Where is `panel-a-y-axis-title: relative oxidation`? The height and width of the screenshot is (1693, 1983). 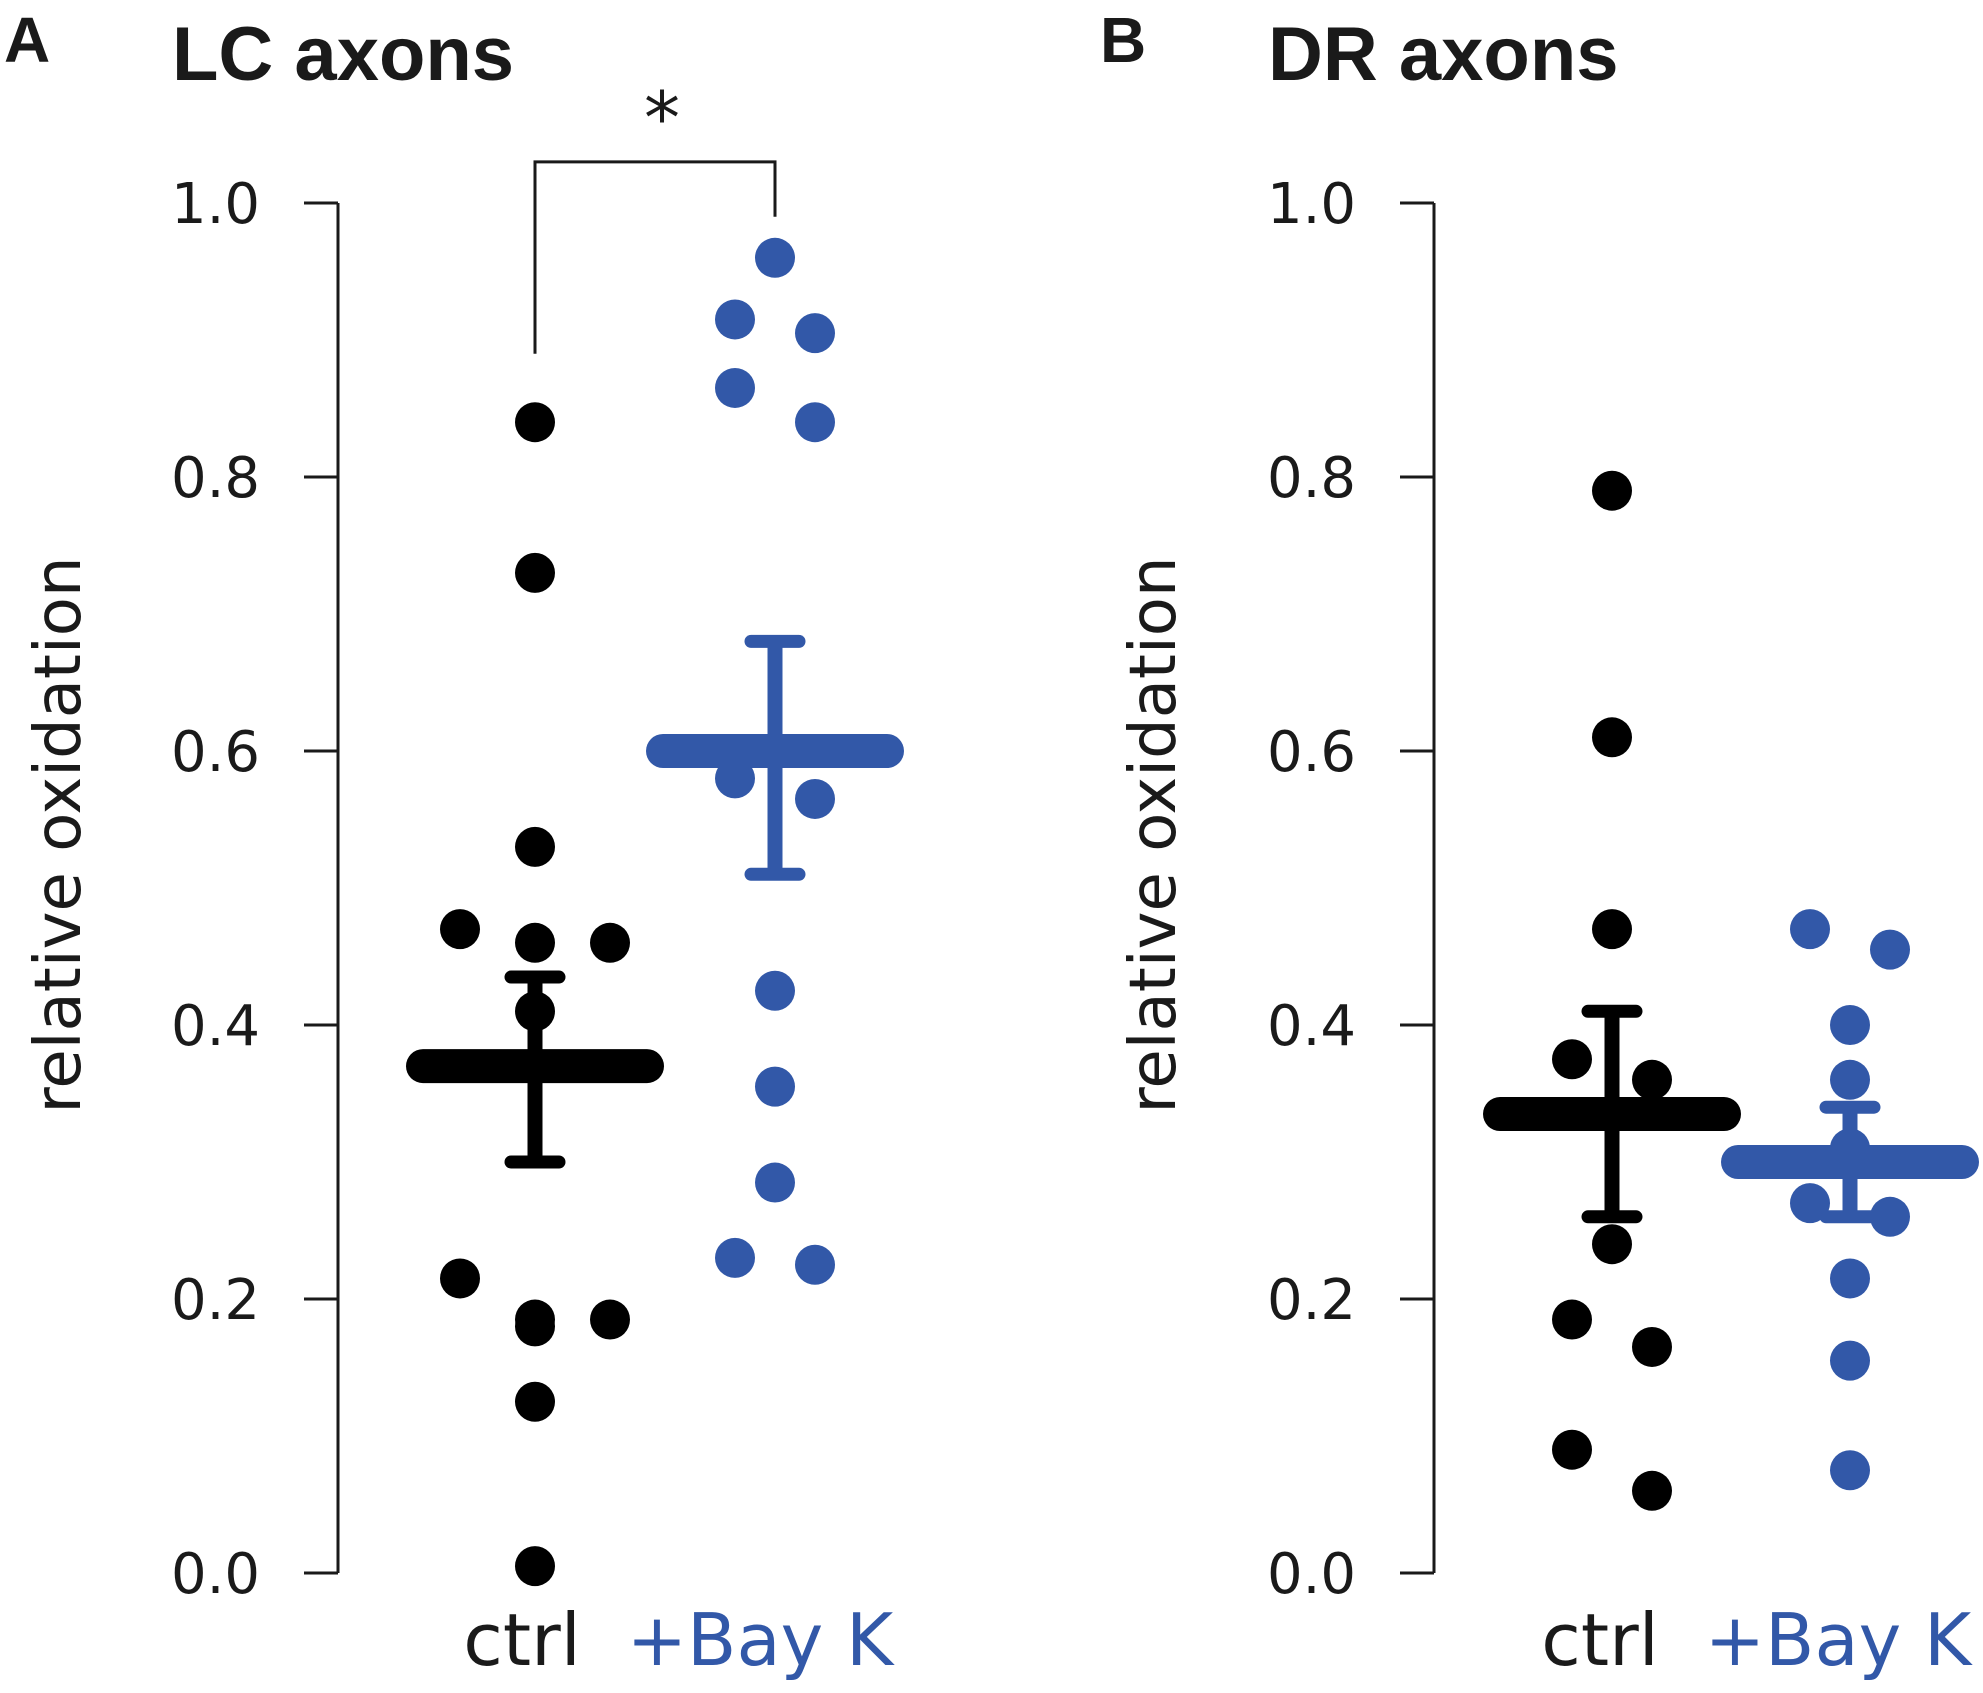
panel-a-y-axis-title: relative oxidation is located at coordinates (59, 834).